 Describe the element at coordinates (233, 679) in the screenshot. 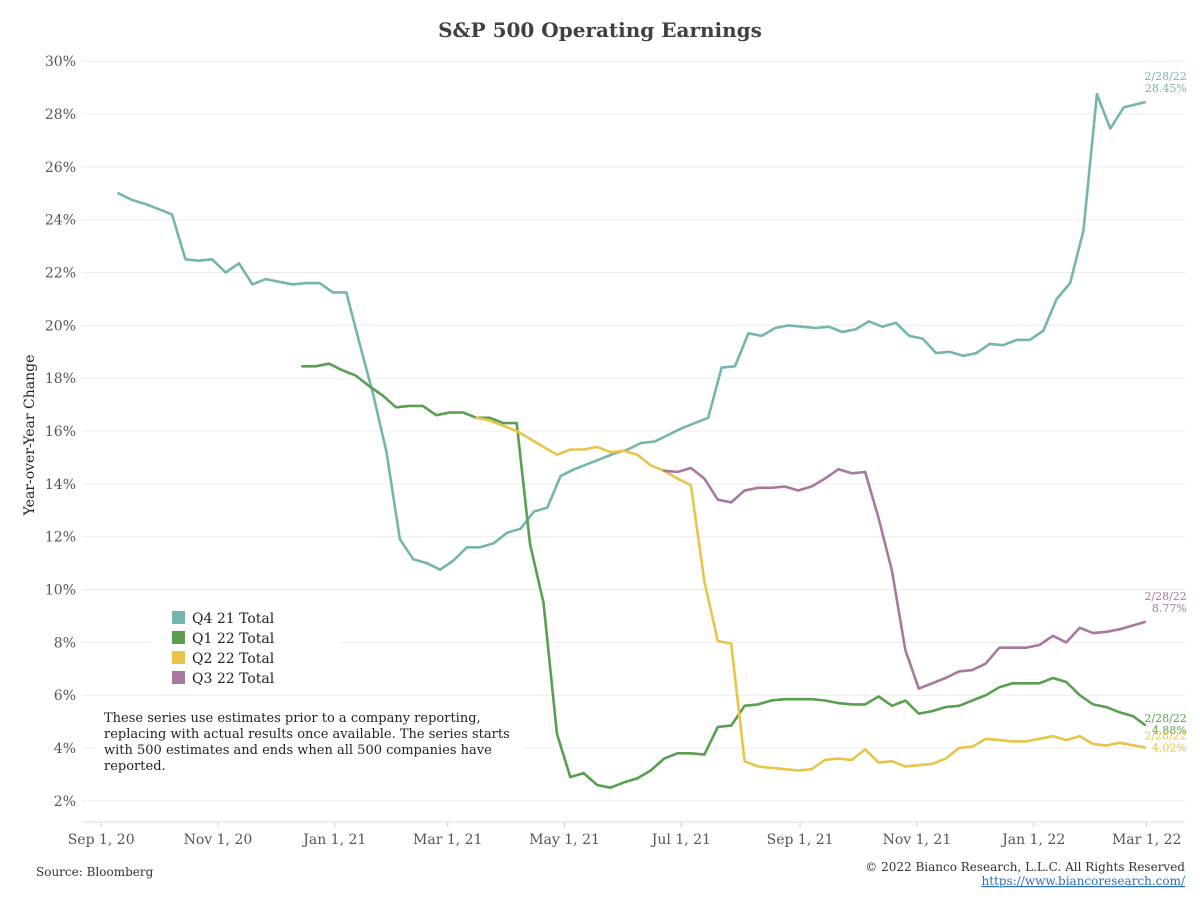

I see `legend-label: Q3 22 Total` at that location.